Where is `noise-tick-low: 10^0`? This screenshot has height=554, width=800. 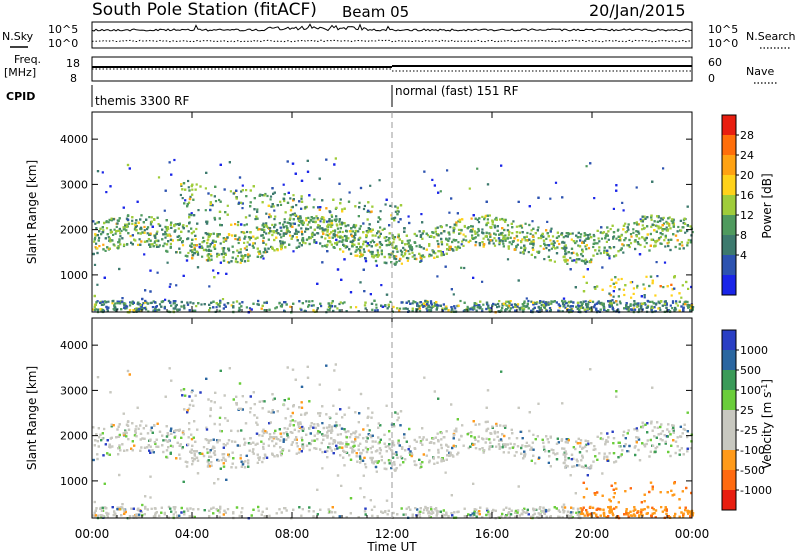
noise-tick-low: 10^0 is located at coordinates (63, 43).